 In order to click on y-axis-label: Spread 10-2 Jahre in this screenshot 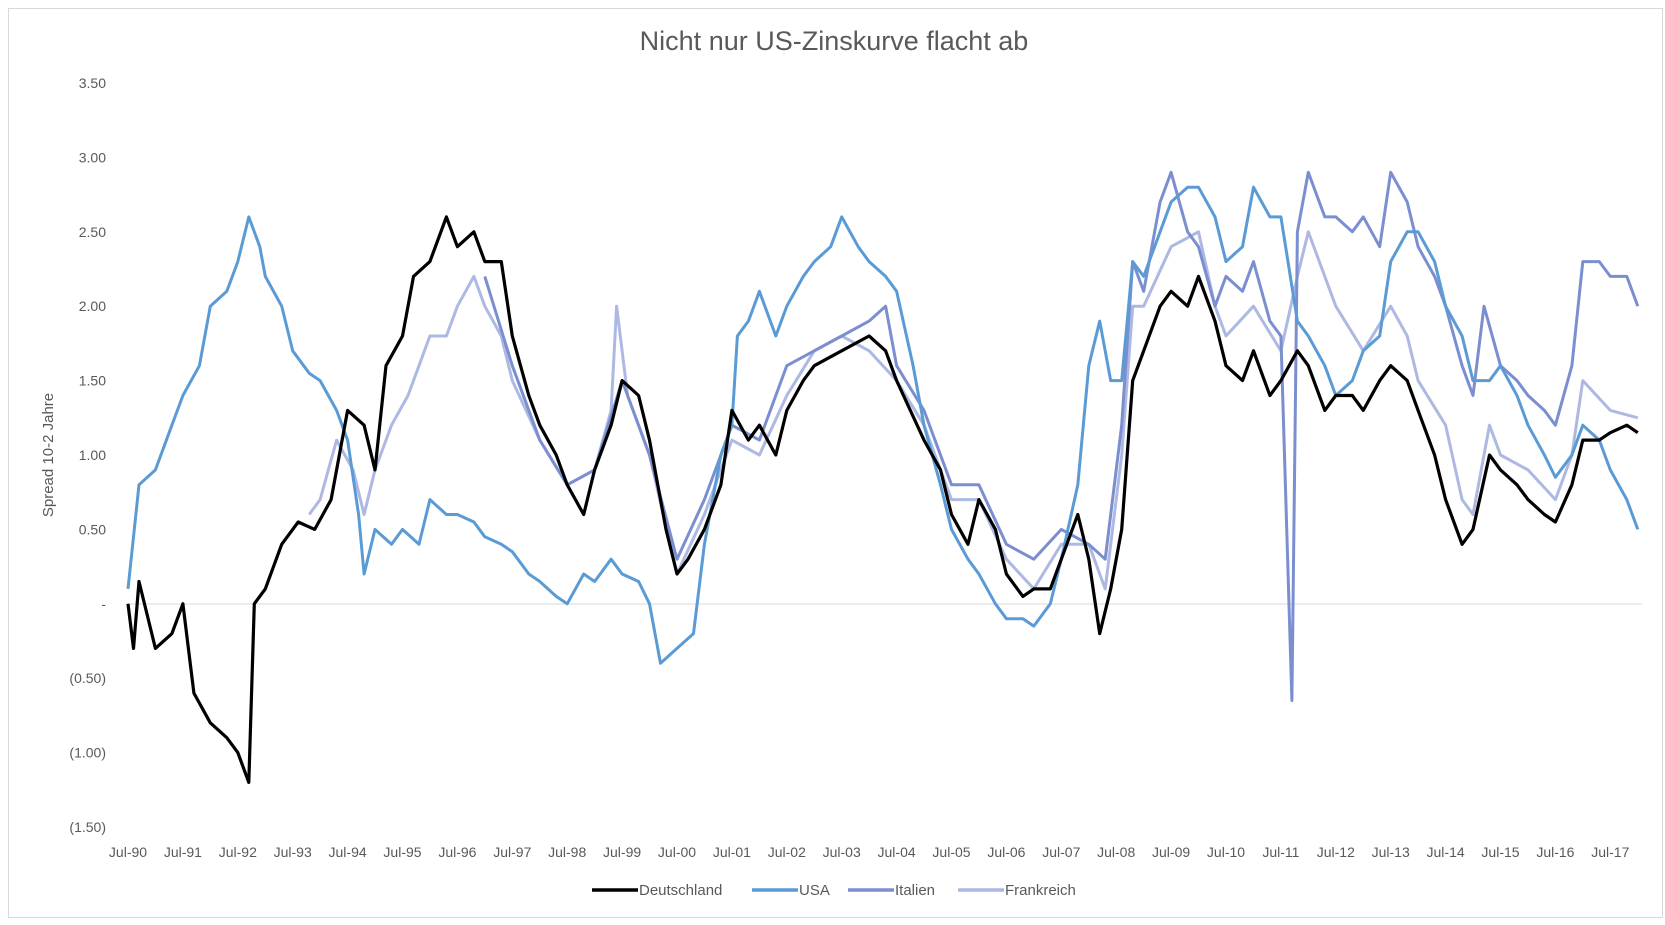, I will do `click(48, 455)`.